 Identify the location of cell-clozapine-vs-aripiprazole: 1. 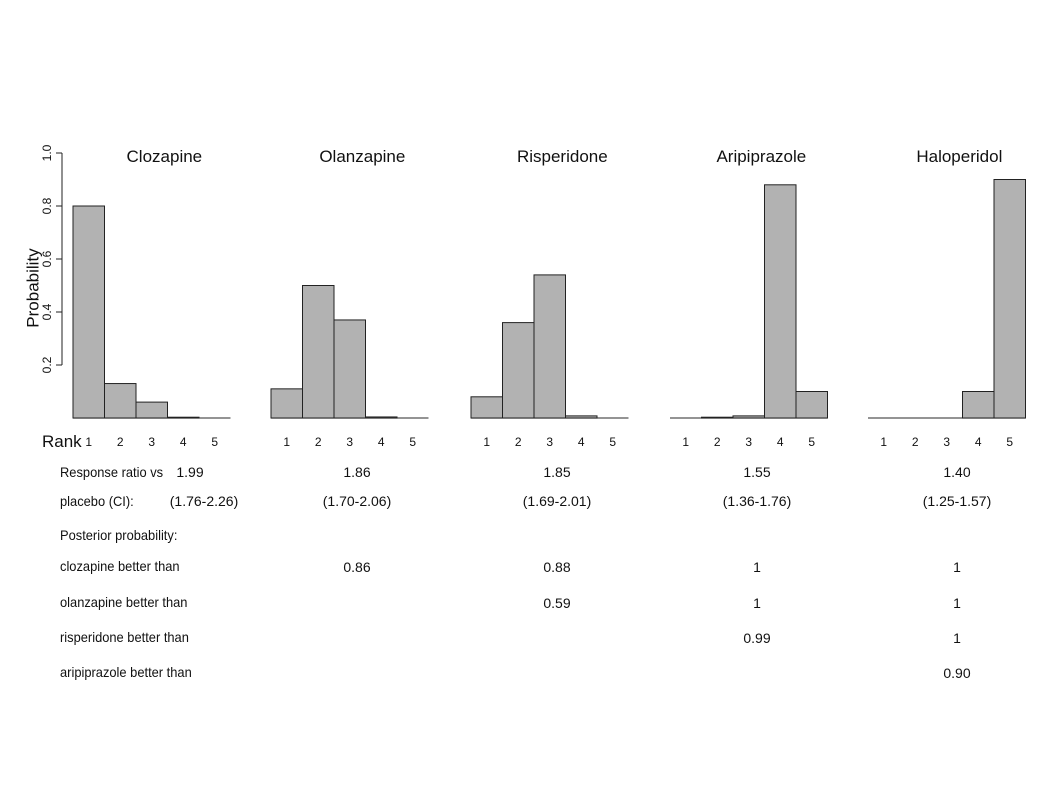
(757, 567).